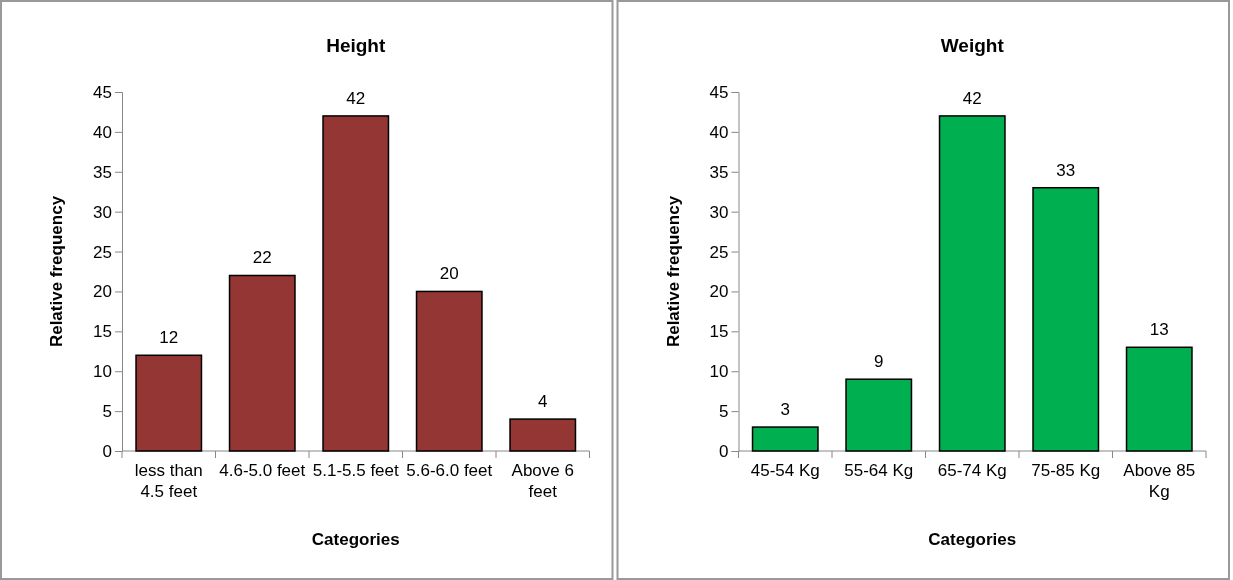 This screenshot has width=1233, height=580. What do you see at coordinates (356, 45) in the screenshot?
I see `chart-title: Height` at bounding box center [356, 45].